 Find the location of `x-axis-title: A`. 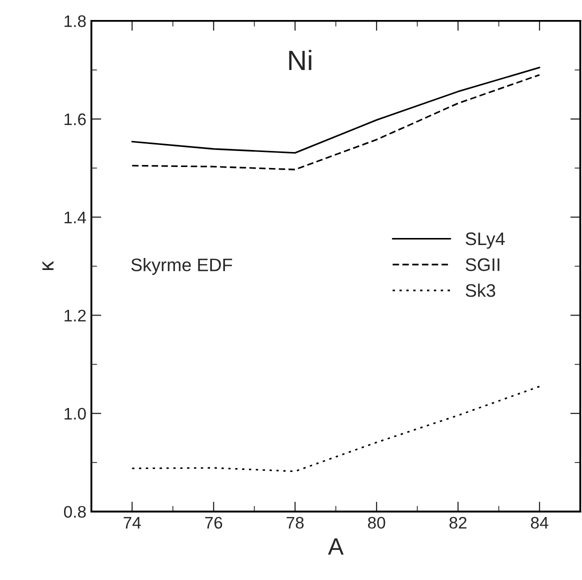

x-axis-title: A is located at coordinates (336, 546).